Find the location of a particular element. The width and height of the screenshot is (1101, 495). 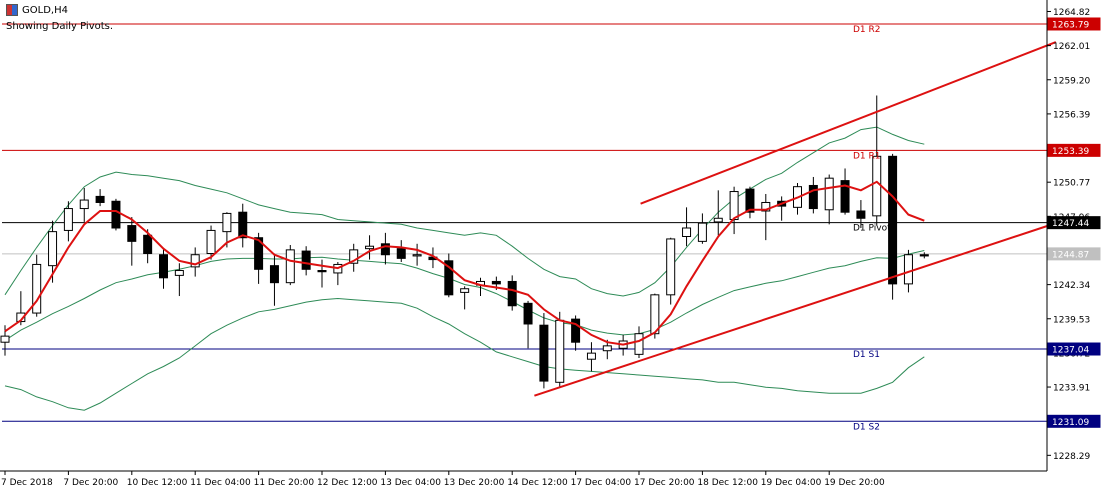

level-name-d1-r2: D1 R2 is located at coordinates (867, 30).